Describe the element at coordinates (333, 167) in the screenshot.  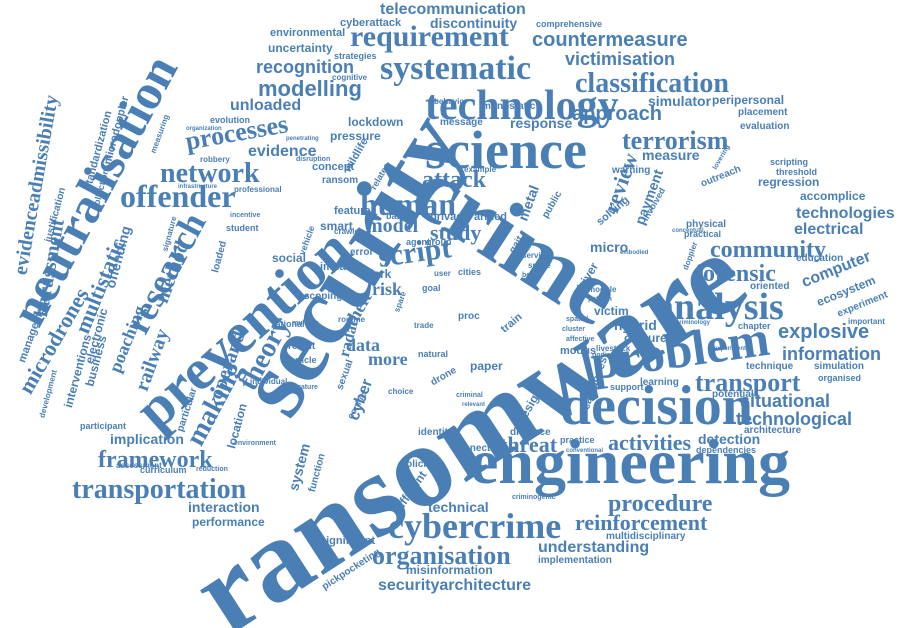
I see `word-concept: concept` at that location.